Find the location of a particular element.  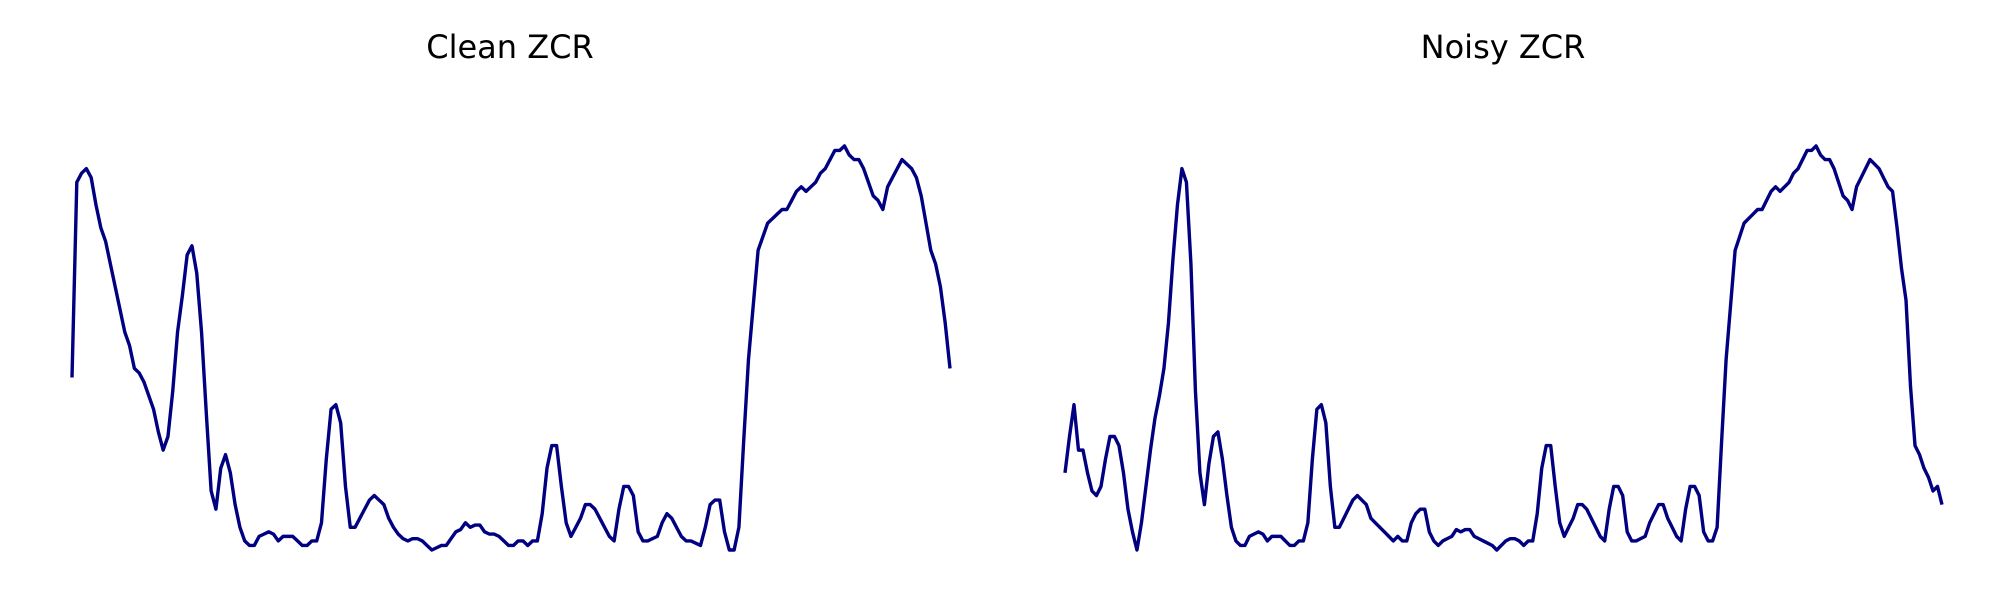

clean-zcr-title: Clean ZCR is located at coordinates (509, 47).